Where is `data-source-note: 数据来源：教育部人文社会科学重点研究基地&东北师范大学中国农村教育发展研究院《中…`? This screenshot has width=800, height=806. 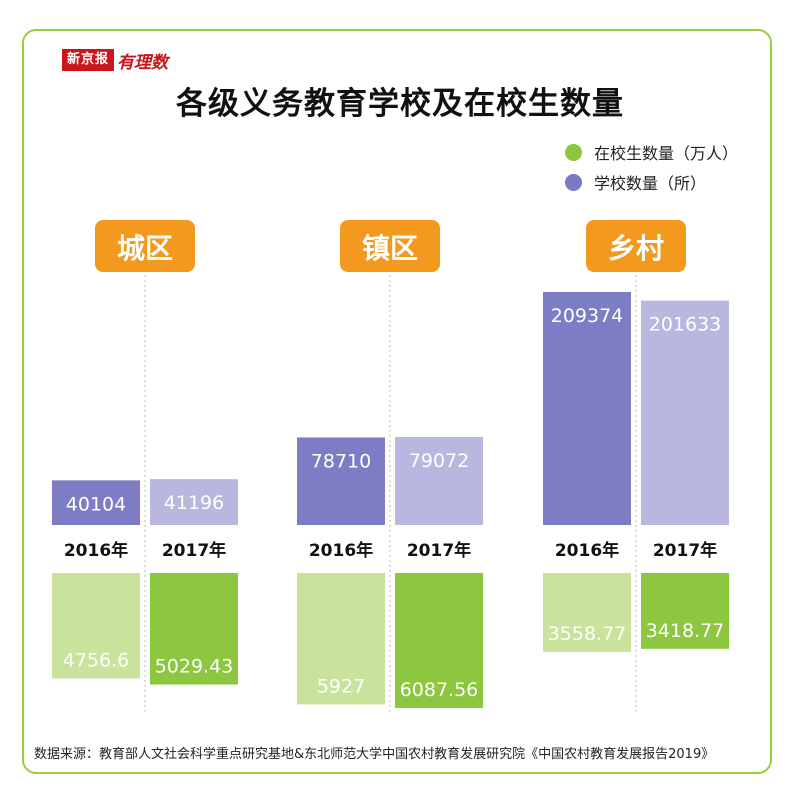
data-source-note: 数据来源：教育部人文社会科学重点研究基地&东北师范大学中国农村教育发展研究院《中… is located at coordinates (374, 754).